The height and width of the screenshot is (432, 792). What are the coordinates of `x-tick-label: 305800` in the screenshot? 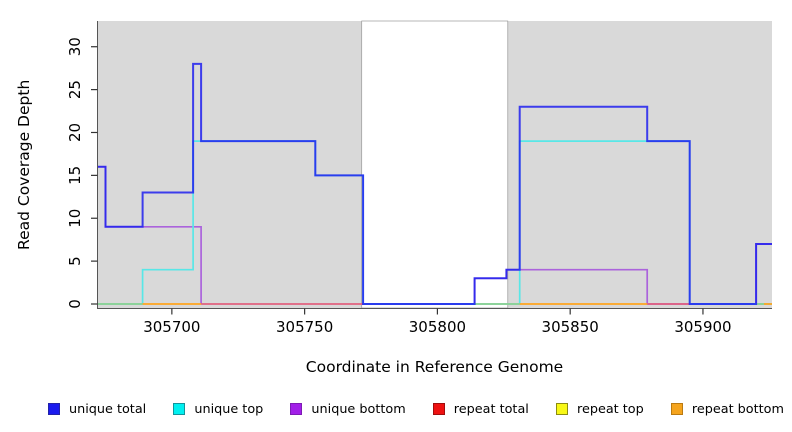 It's located at (437, 327).